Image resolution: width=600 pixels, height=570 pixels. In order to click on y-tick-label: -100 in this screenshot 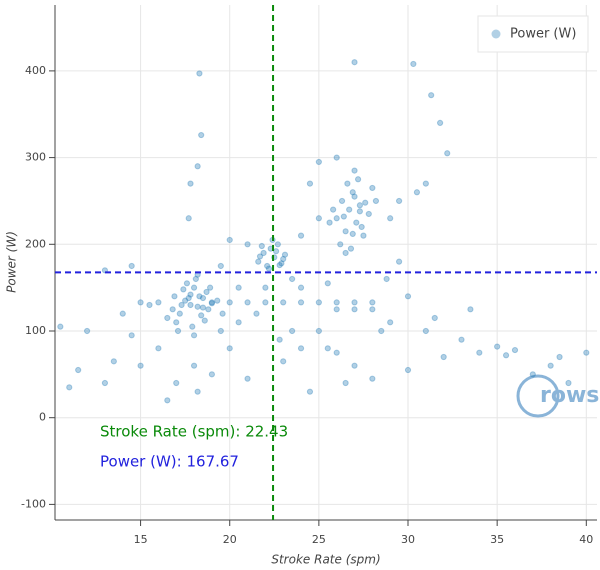, I will do `click(33, 503)`.